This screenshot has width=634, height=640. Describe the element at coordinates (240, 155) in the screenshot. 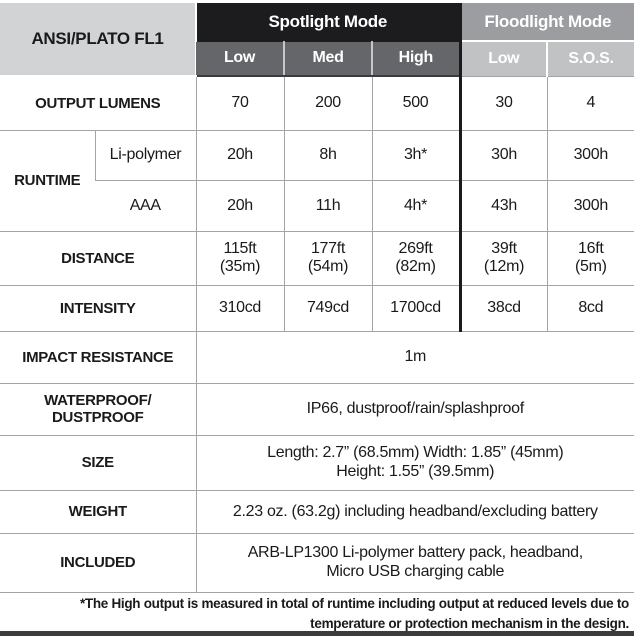

I see `runtime-lipolymer-spot-low: 20h` at that location.